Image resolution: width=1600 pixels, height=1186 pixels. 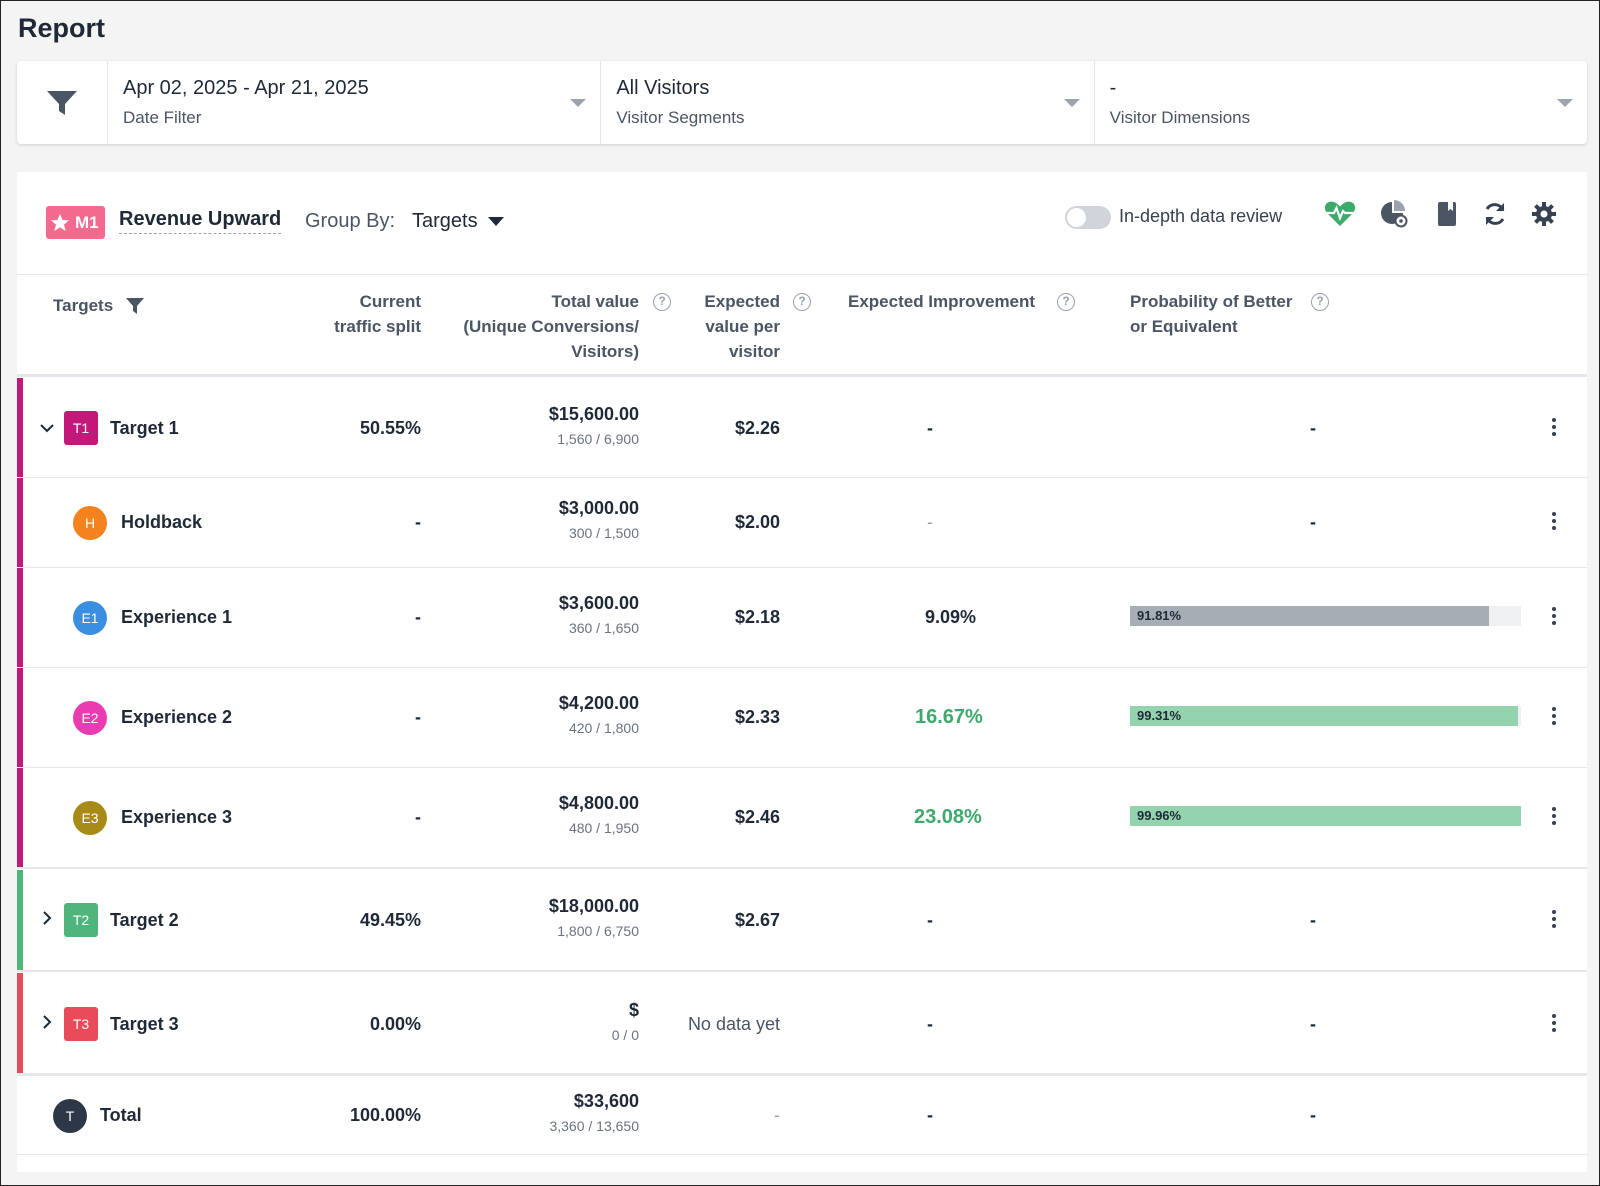 What do you see at coordinates (177, 617) in the screenshot?
I see `row-name: Experience 1` at bounding box center [177, 617].